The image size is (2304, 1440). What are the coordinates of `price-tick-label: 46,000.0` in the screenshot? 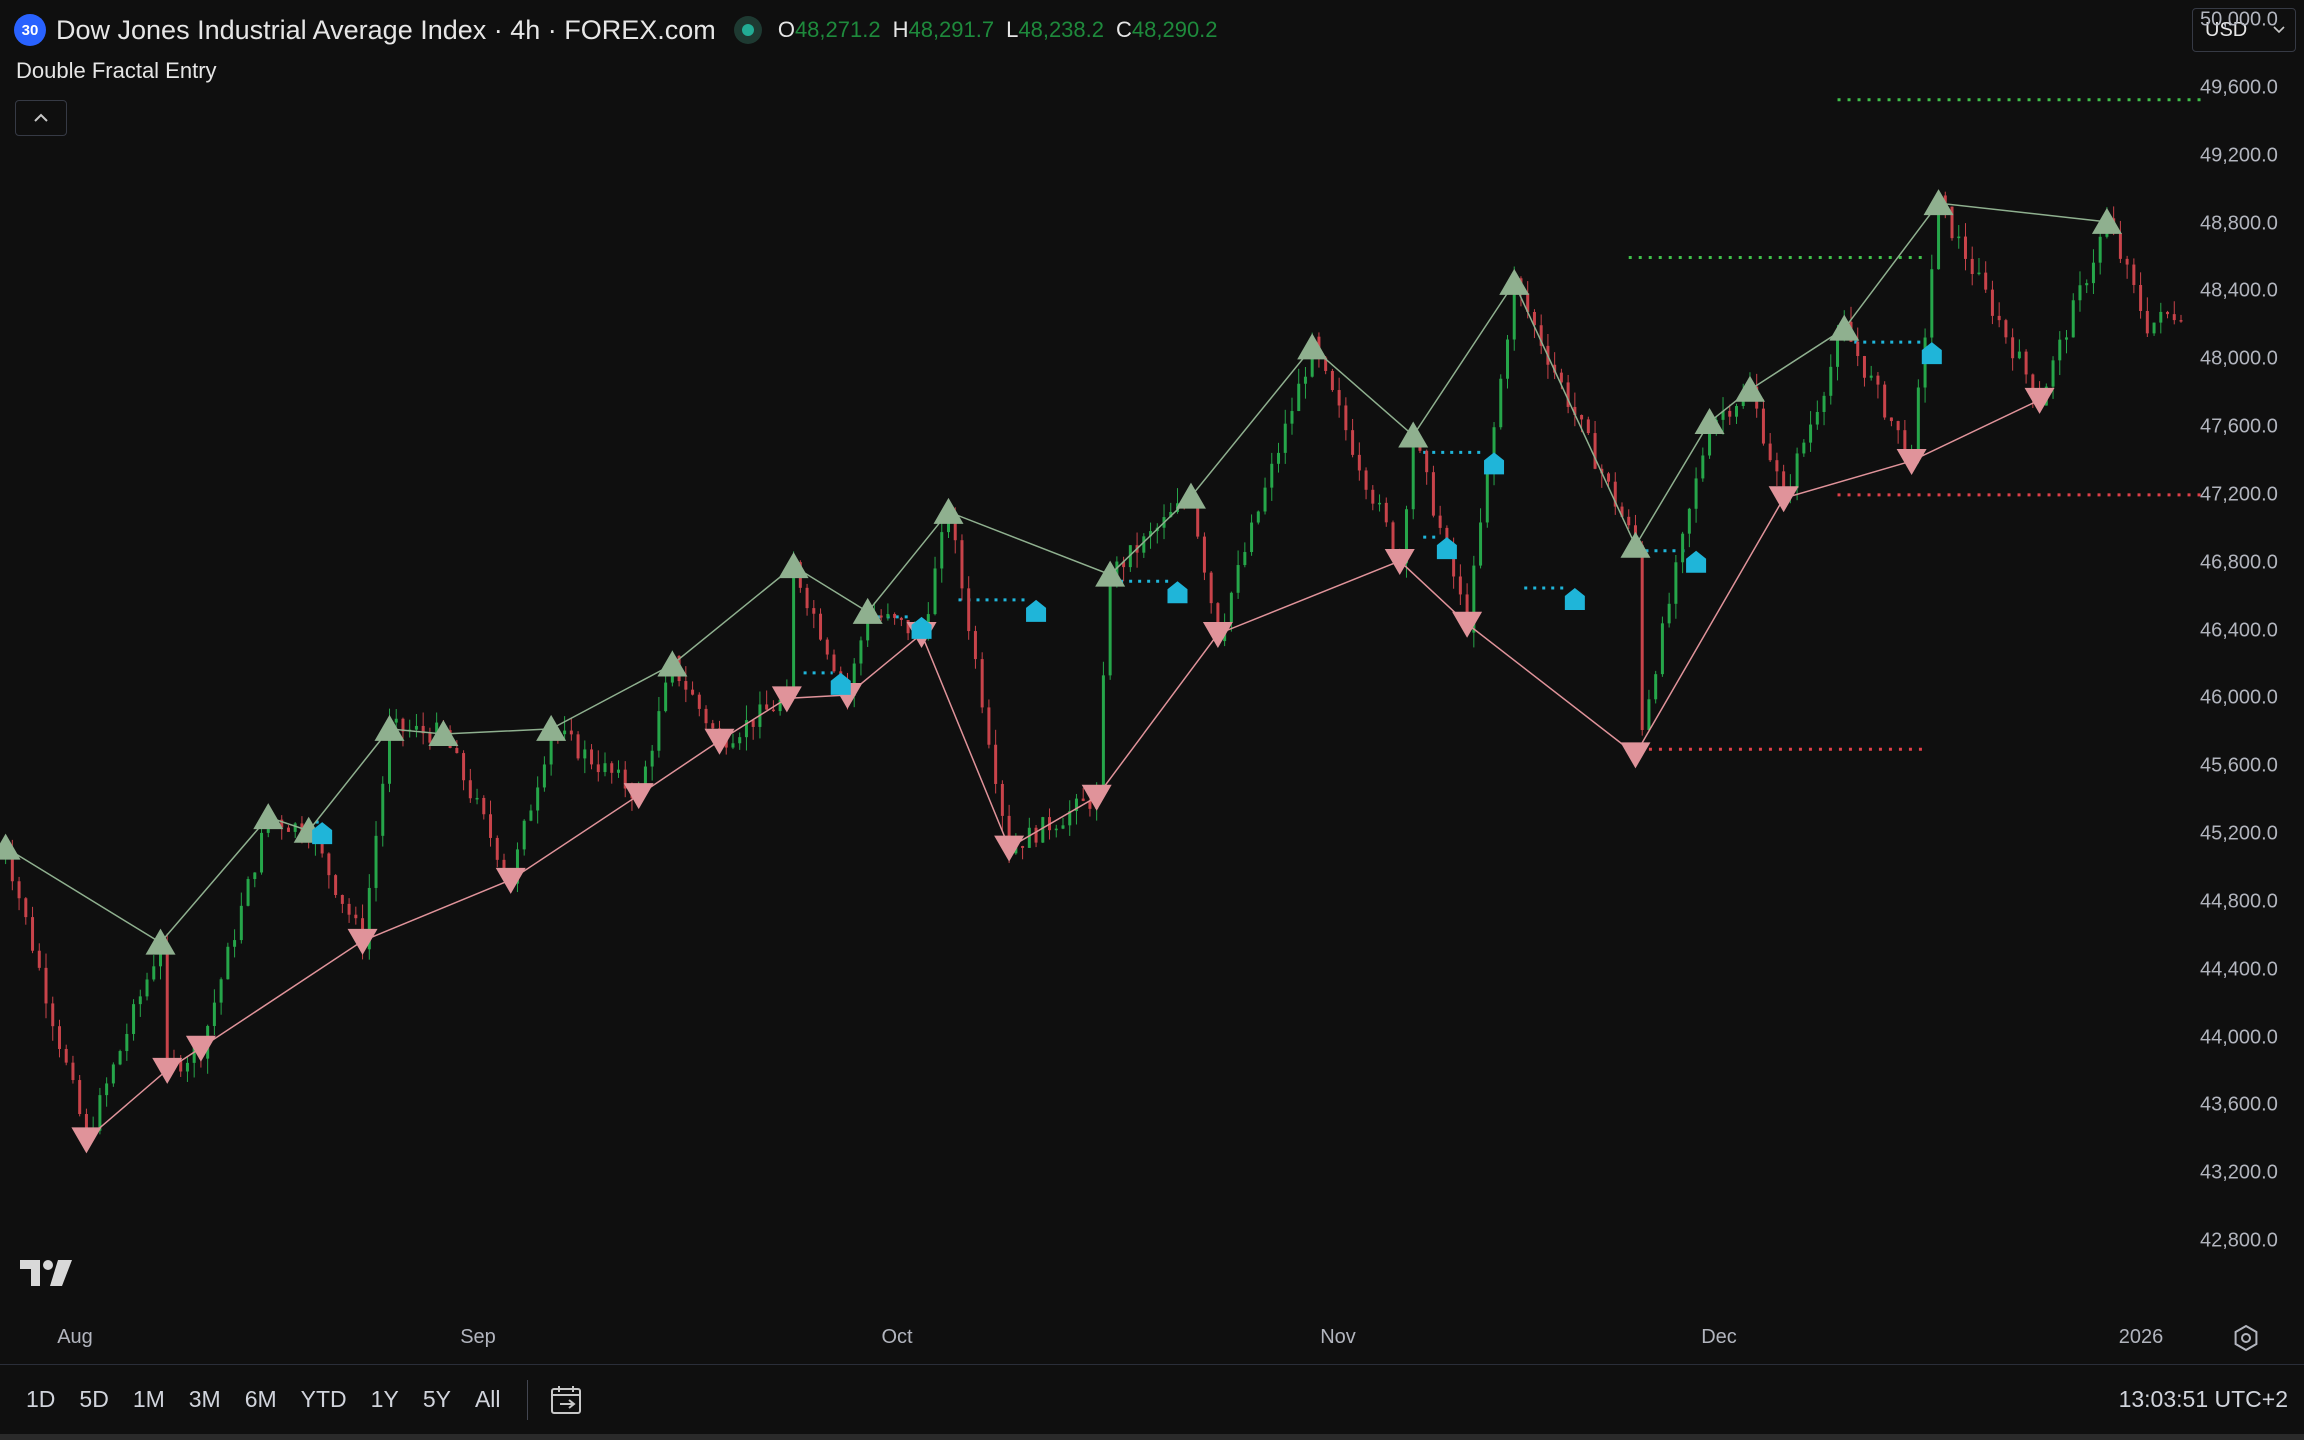 It's located at (2239, 697).